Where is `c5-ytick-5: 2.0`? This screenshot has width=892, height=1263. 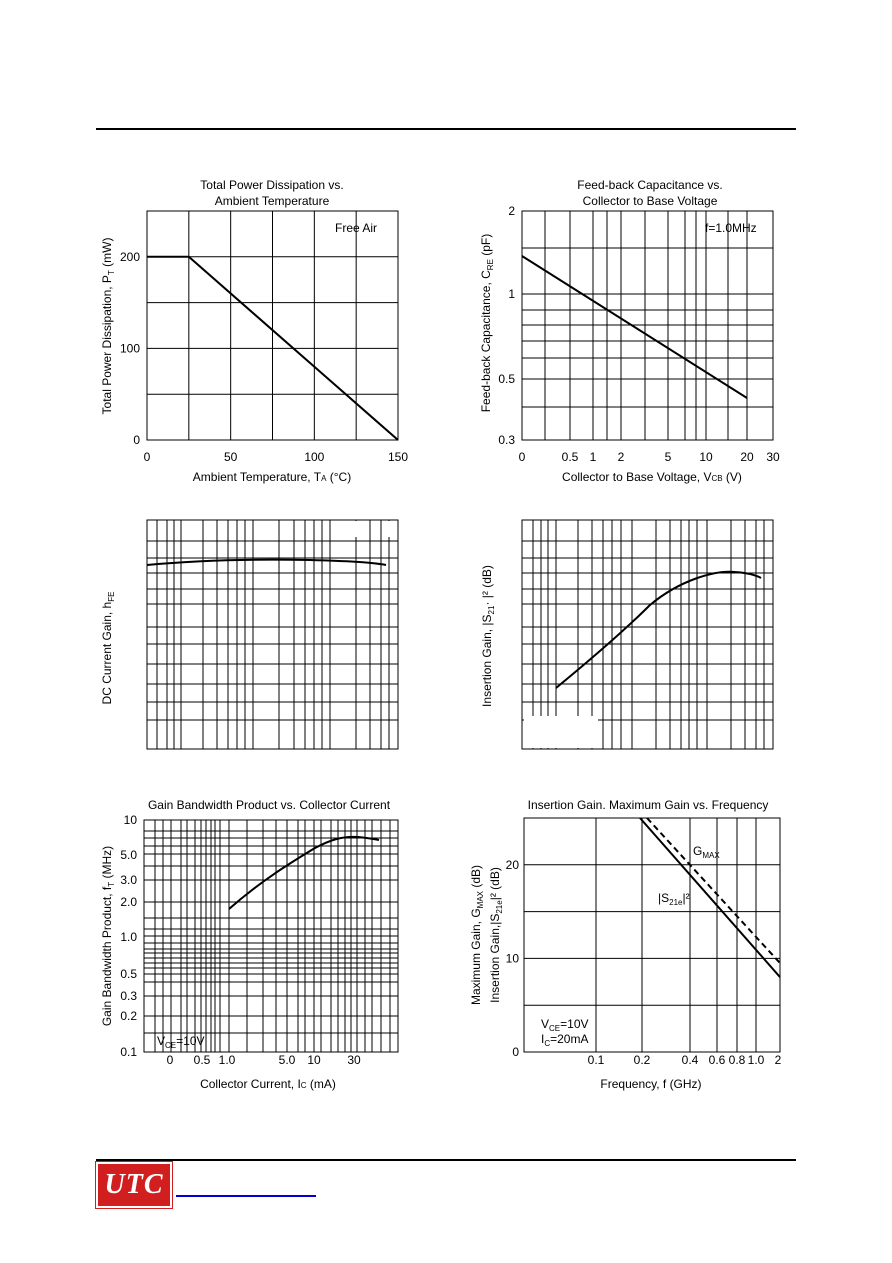
c5-ytick-5: 2.0 is located at coordinates (128, 902).